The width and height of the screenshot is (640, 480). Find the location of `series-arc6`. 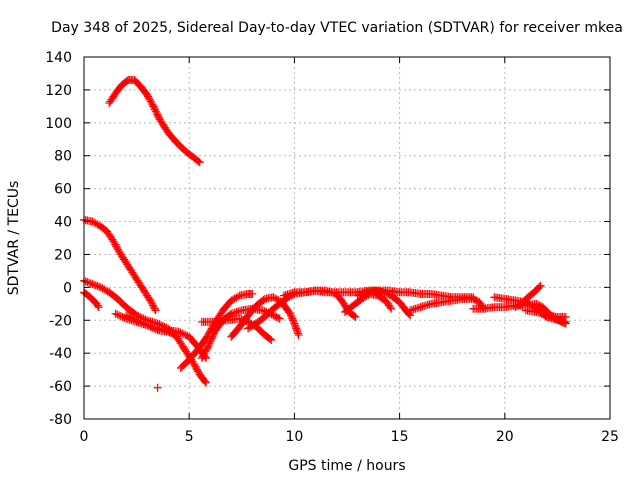

series-arc6 is located at coordinates (149, 324).